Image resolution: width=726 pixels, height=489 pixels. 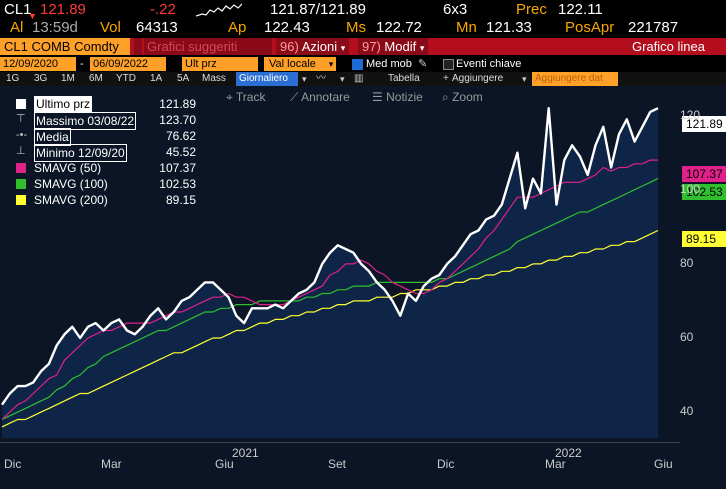 What do you see at coordinates (371, 46) in the screenshot?
I see `modify-number: 97)` at bounding box center [371, 46].